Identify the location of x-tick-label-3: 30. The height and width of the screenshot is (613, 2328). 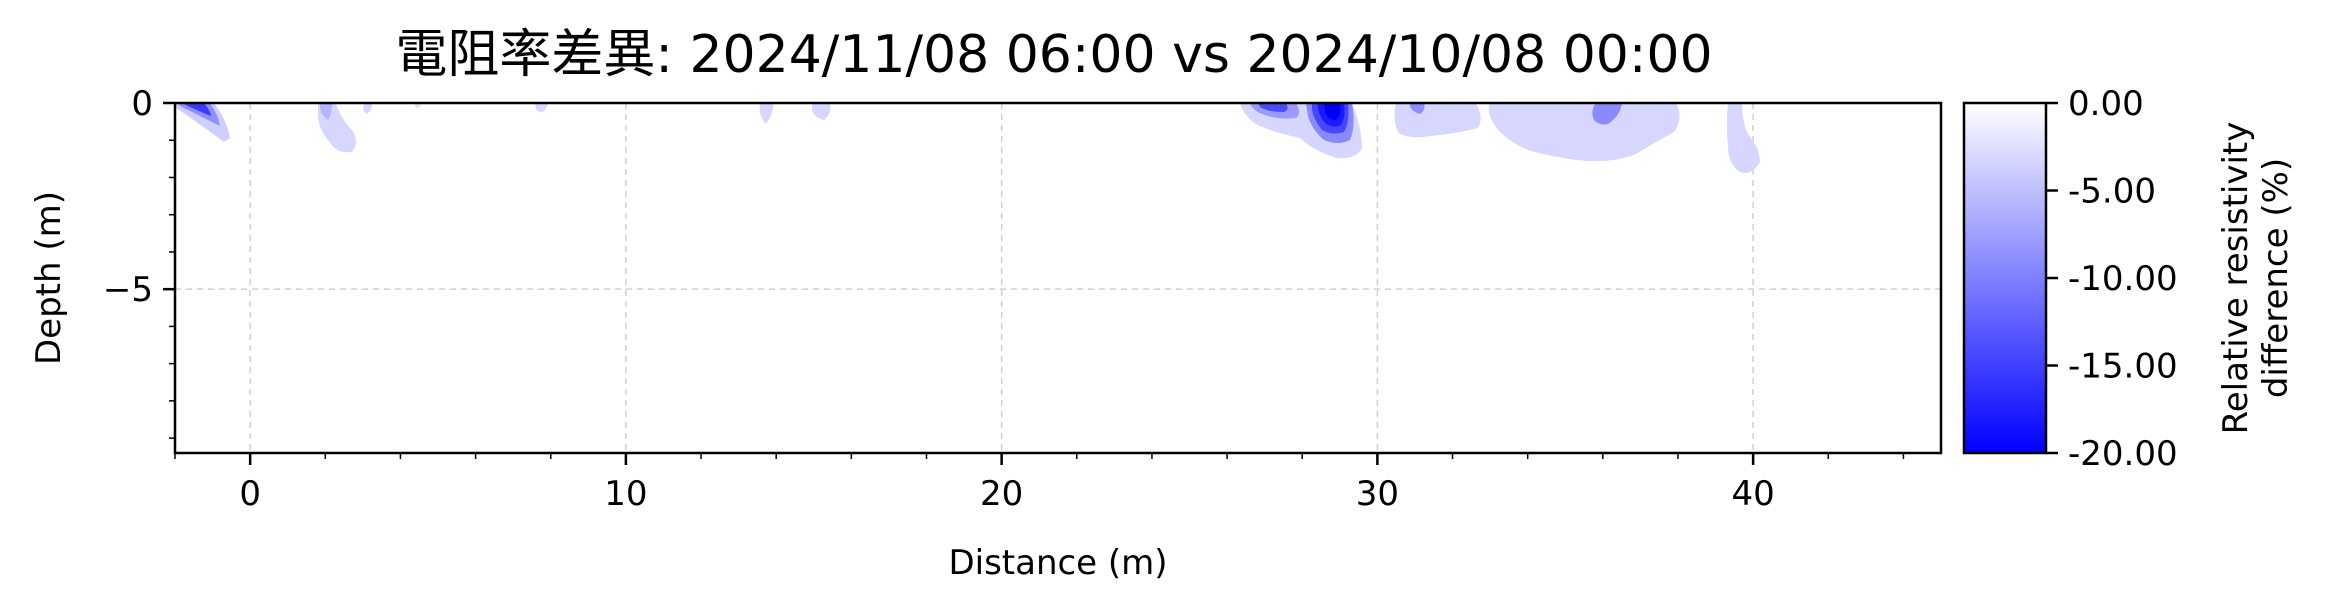
(1377, 494).